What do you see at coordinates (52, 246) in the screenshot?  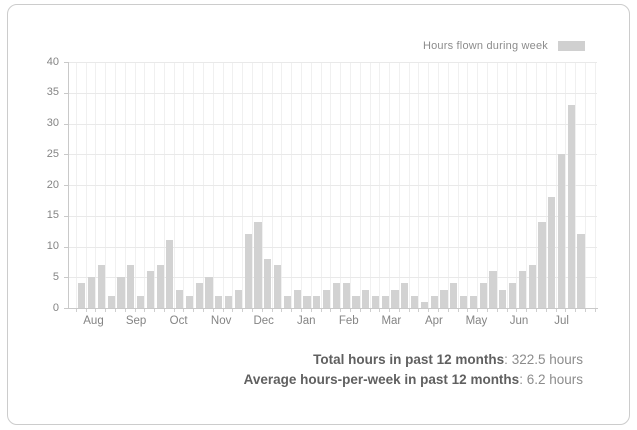 I see `y-tick-label: 10` at bounding box center [52, 246].